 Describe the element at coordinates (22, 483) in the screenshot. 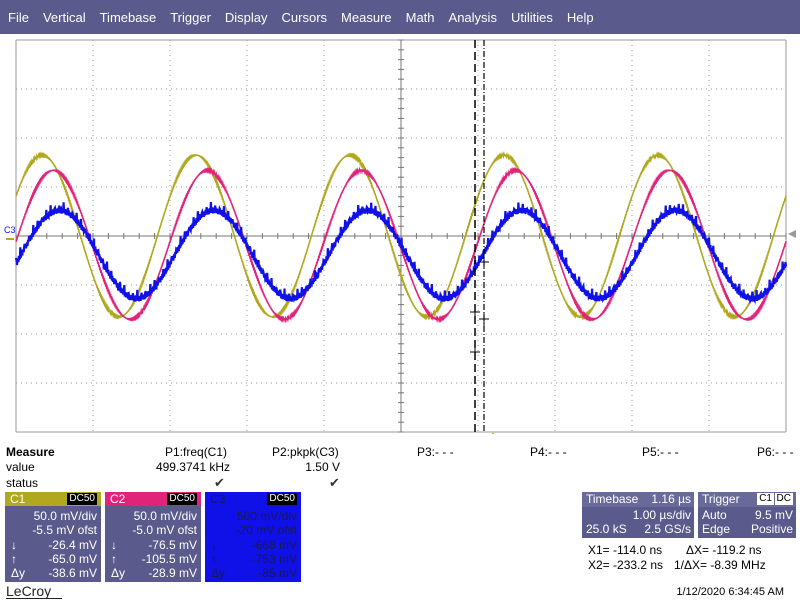

I see `measure-status-label: status` at that location.